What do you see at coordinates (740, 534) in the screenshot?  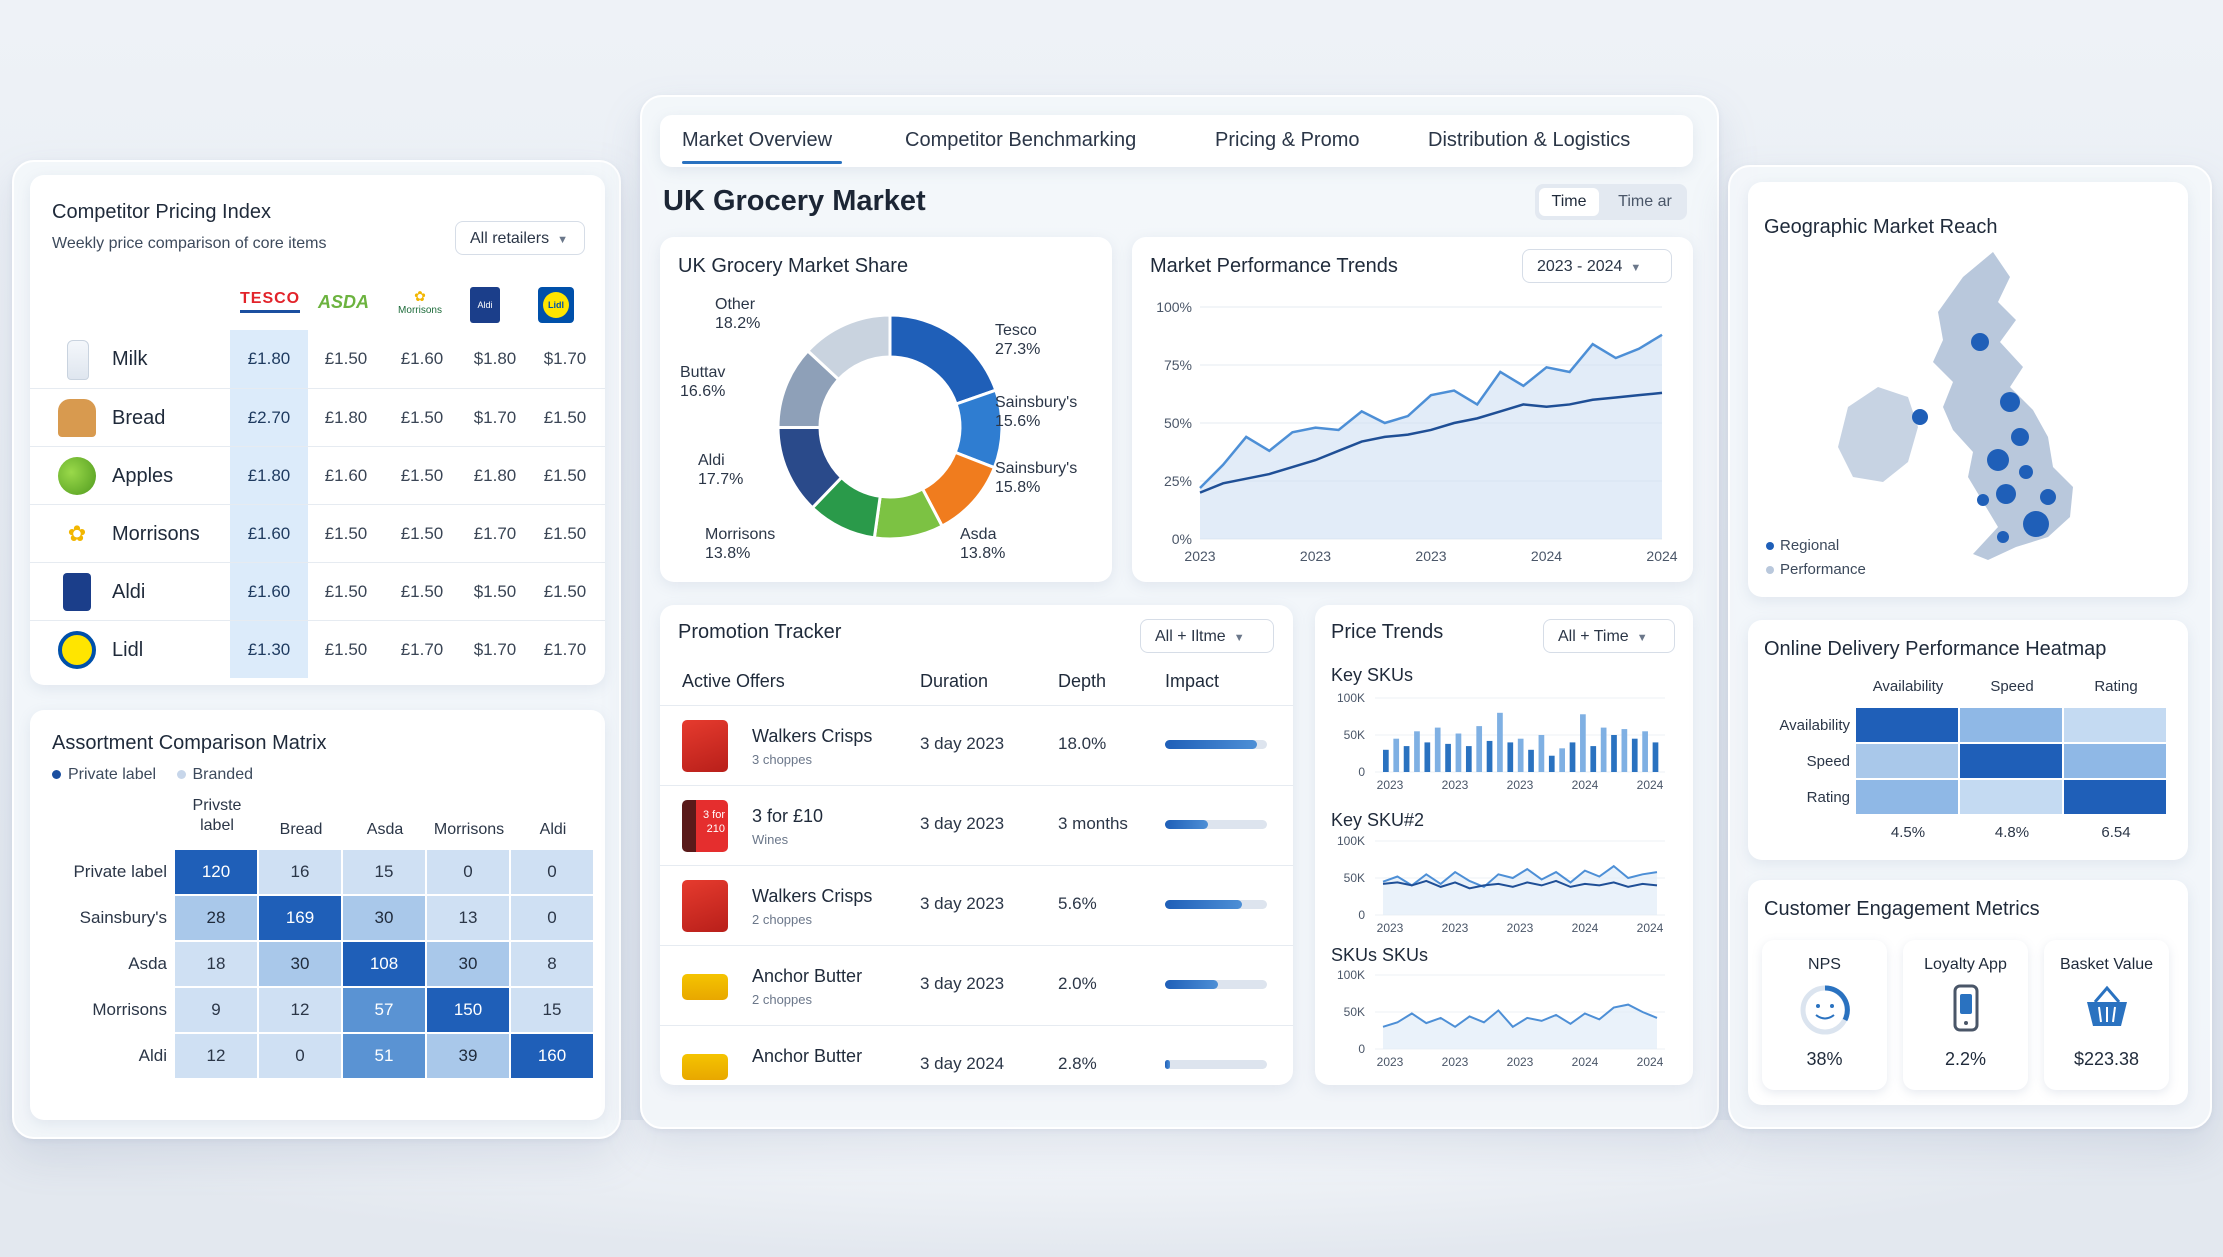 I see `donut-label: Morrisons` at bounding box center [740, 534].